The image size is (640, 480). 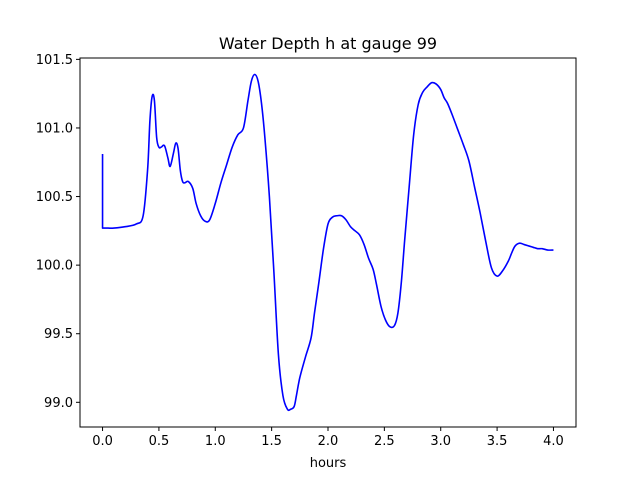 What do you see at coordinates (440, 441) in the screenshot?
I see `x-tick-label: 3.0` at bounding box center [440, 441].